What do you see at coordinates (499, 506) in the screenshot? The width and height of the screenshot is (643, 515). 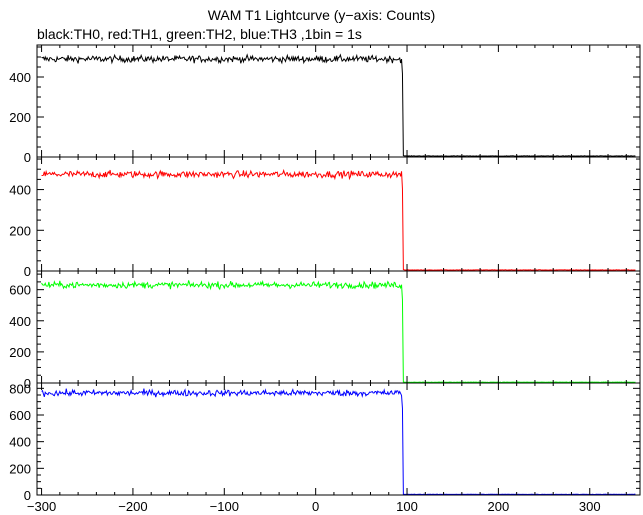 I see `x-tick-label: 200` at bounding box center [499, 506].